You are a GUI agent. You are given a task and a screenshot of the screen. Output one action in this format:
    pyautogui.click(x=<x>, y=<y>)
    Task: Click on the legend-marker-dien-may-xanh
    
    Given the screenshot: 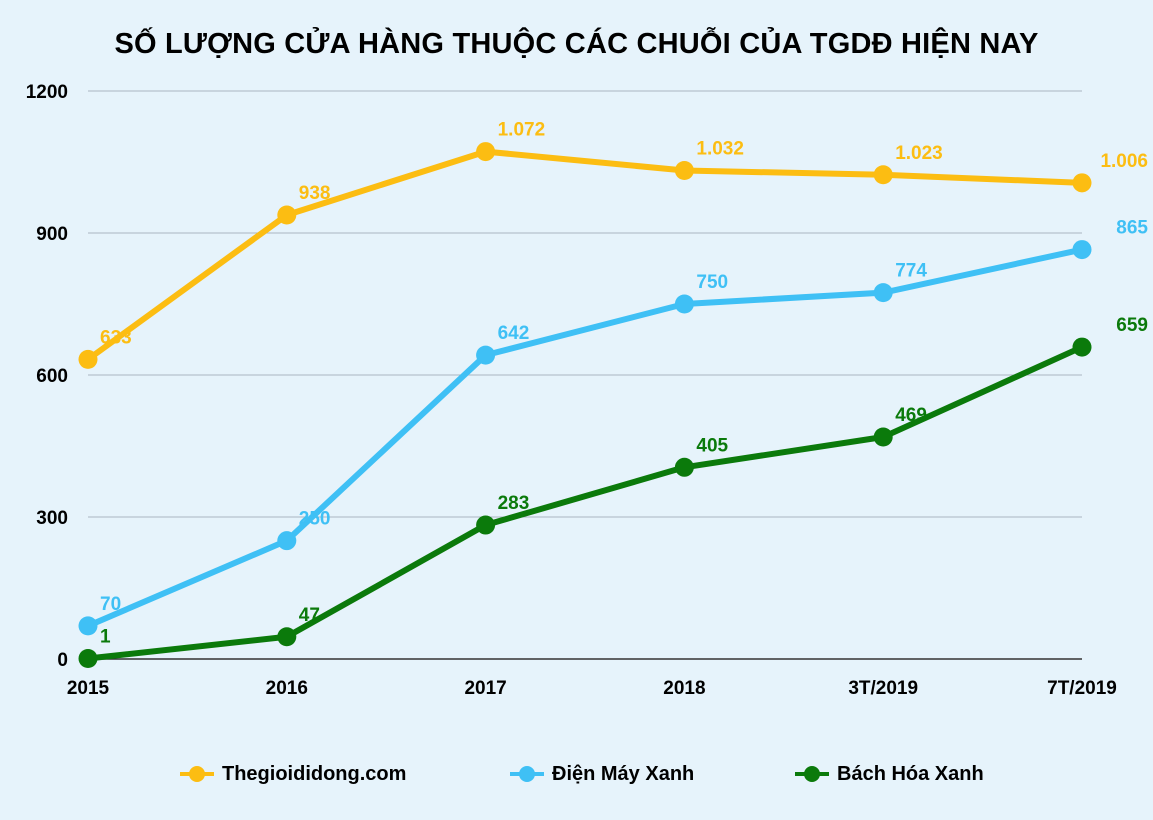 What is the action you would take?
    pyautogui.click(x=527, y=774)
    